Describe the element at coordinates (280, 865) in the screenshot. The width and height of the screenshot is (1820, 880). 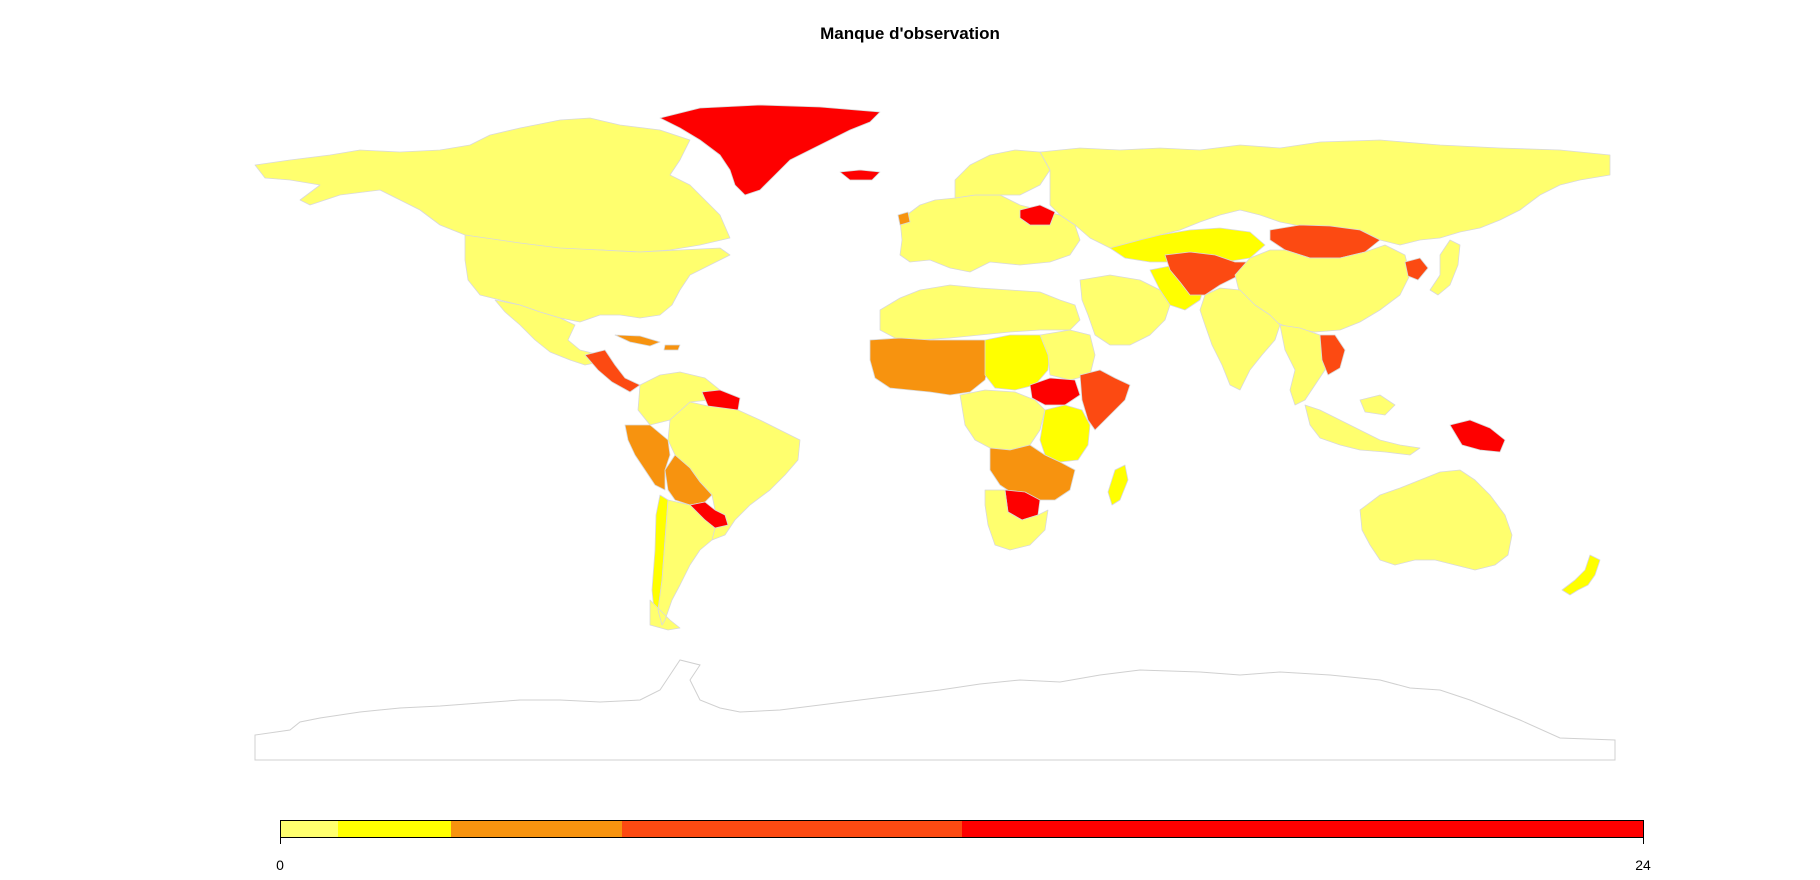
I see `legend-min-label: 0` at that location.